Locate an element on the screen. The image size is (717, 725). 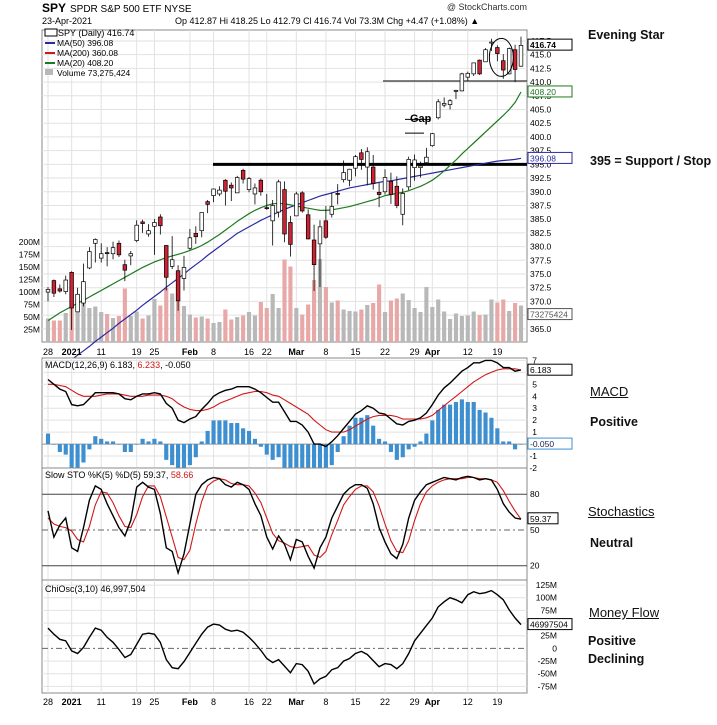
macd-tick-label: 4 is located at coordinates (534, 396).